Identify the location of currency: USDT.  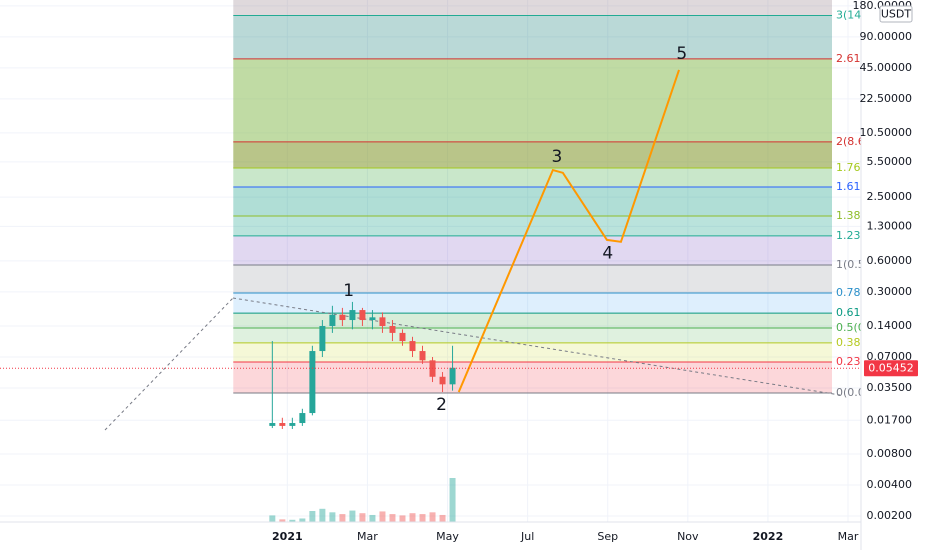
(896, 14).